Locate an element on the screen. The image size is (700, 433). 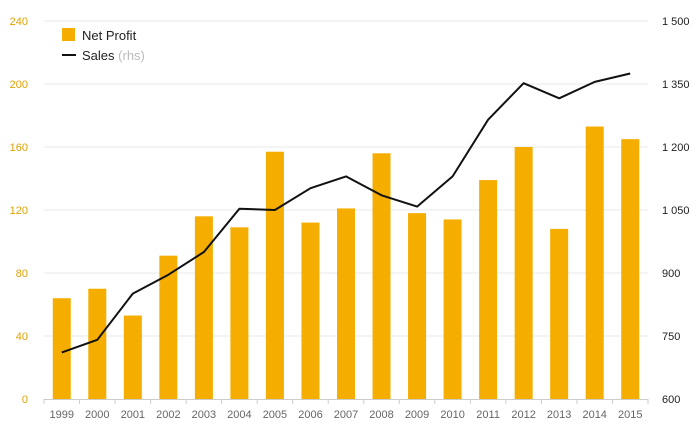
x-tick-label: 2006 is located at coordinates (310, 415).